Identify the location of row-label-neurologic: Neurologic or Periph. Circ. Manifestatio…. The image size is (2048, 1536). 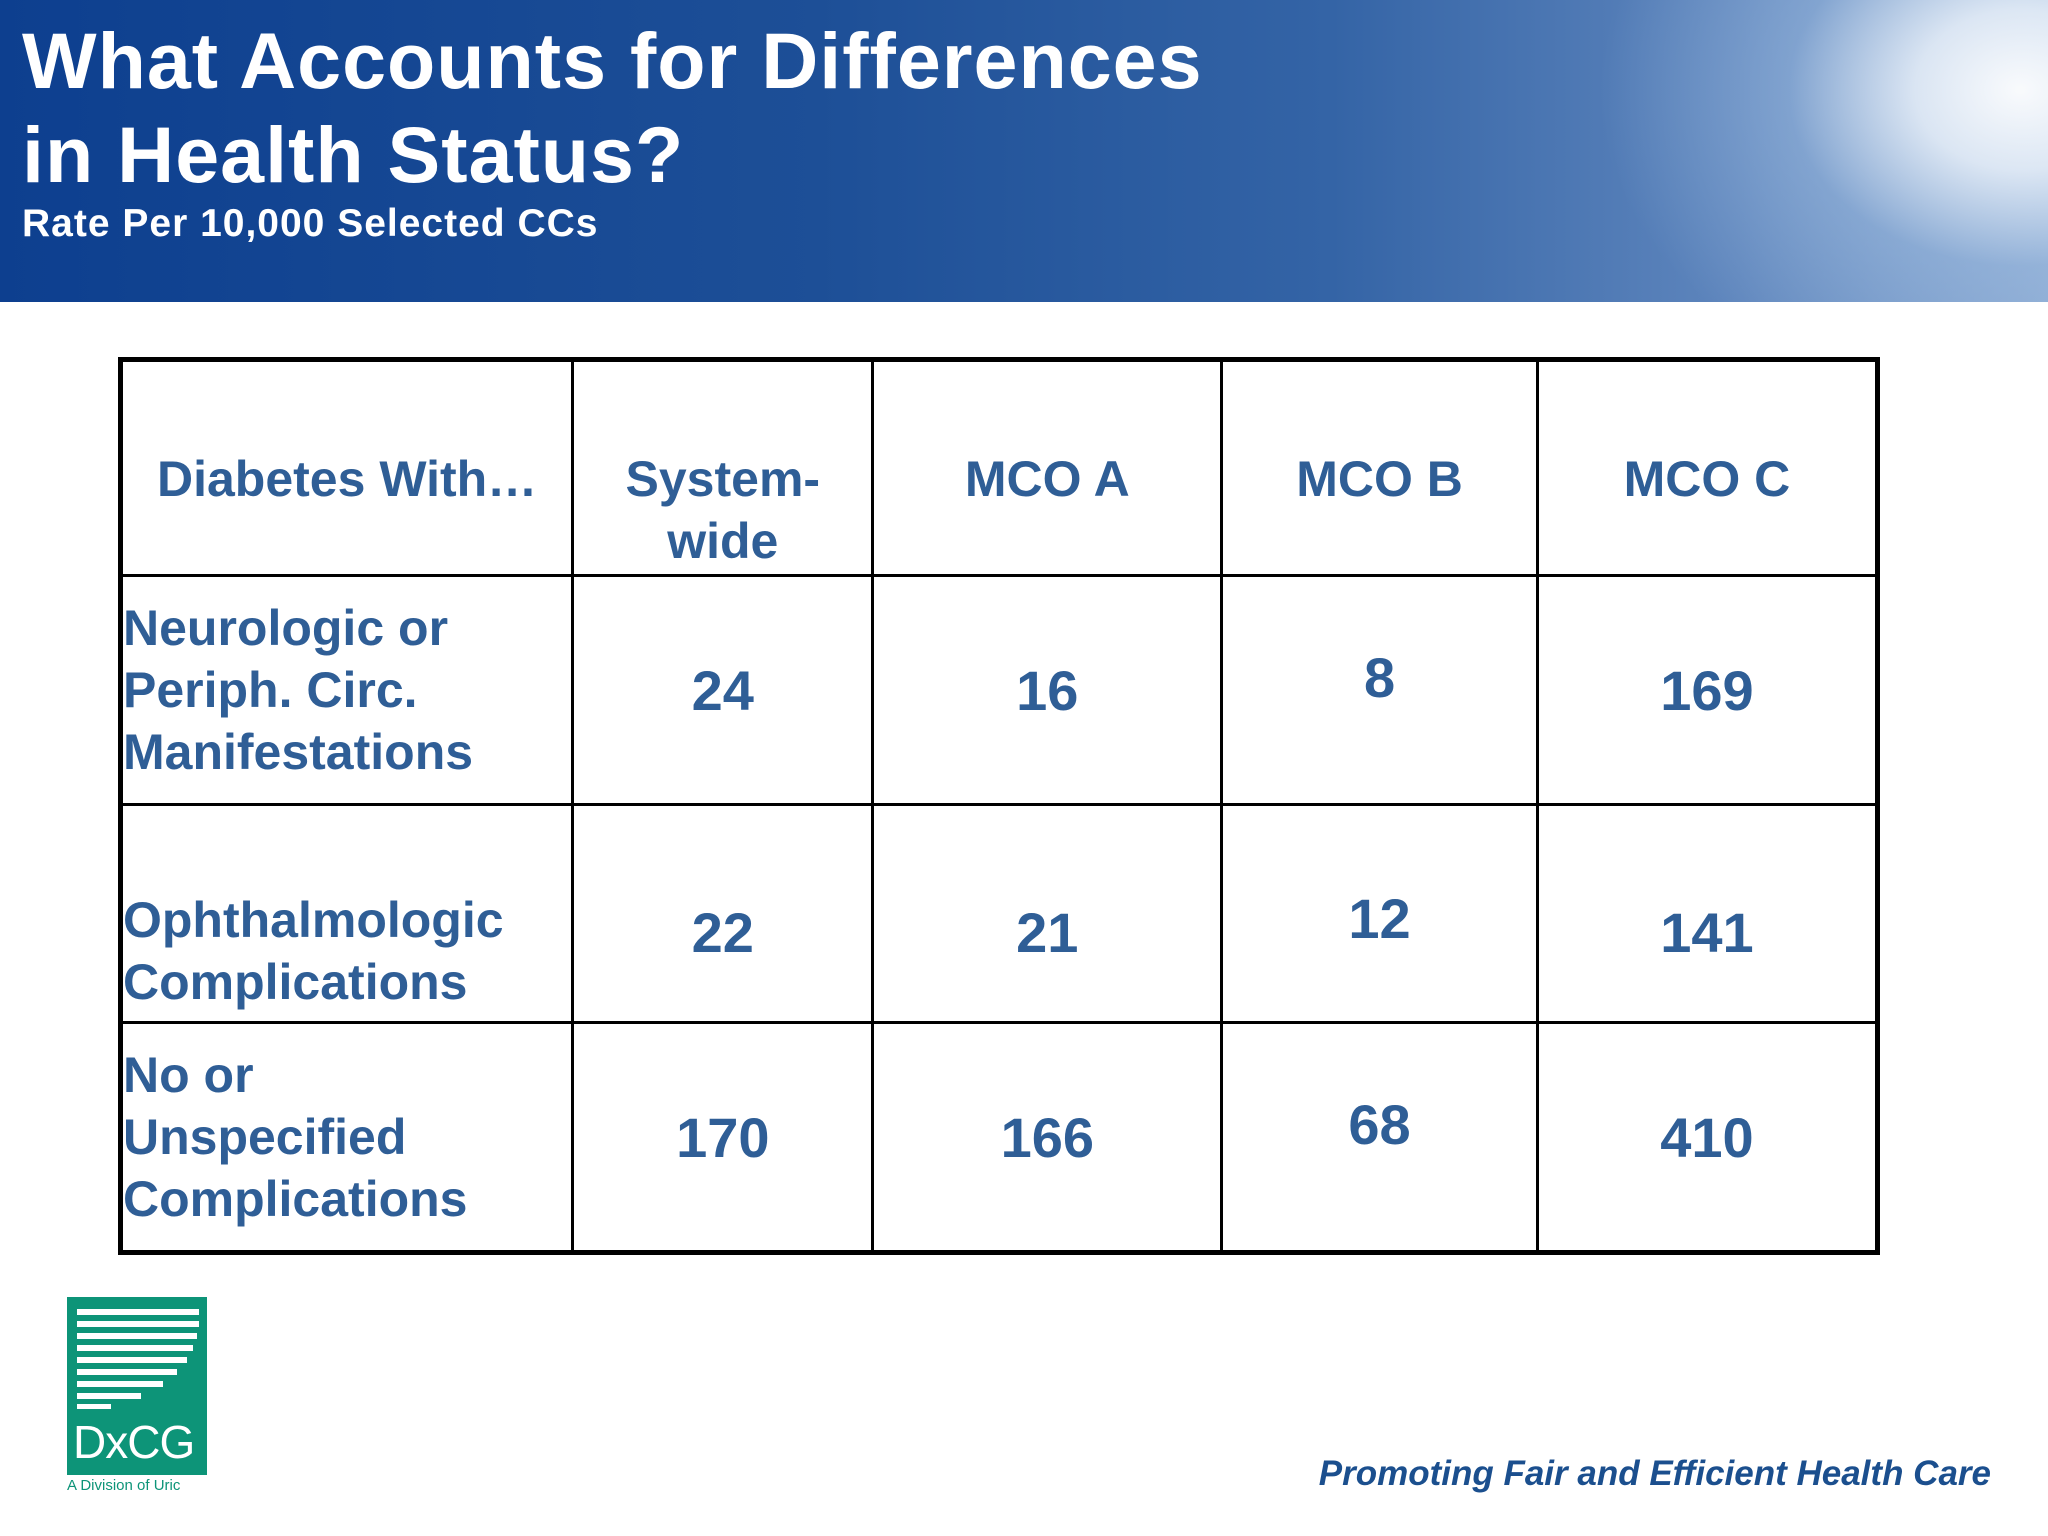
(346, 690).